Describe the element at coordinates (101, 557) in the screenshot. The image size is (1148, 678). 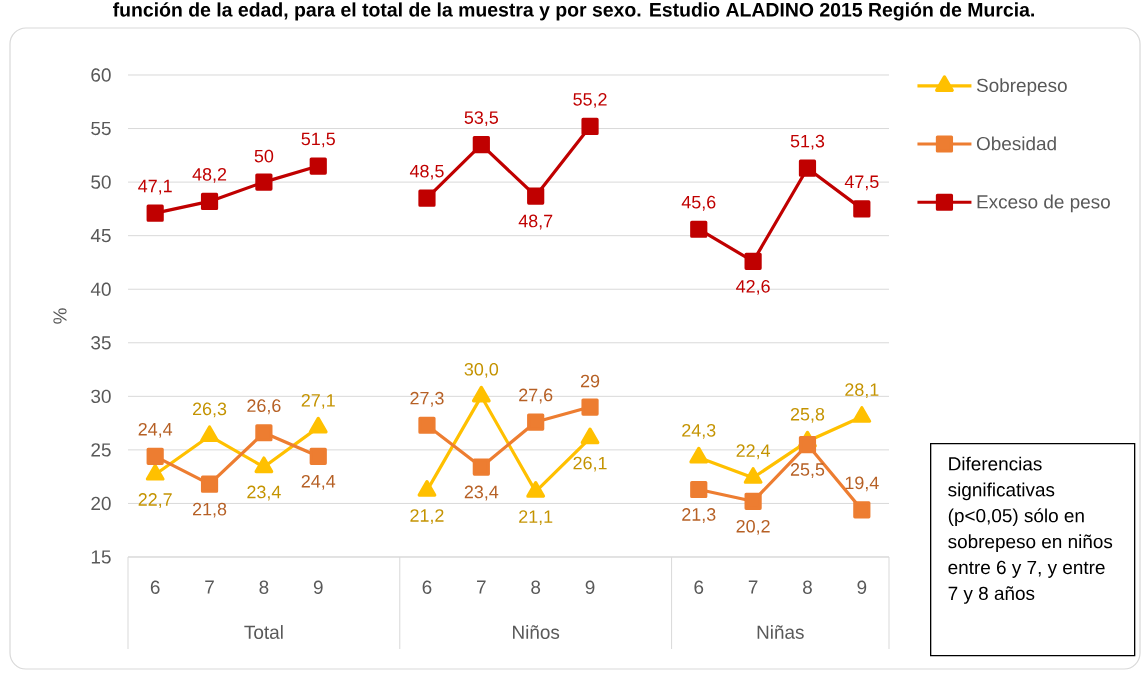
I see `y-tick-label: 15` at that location.